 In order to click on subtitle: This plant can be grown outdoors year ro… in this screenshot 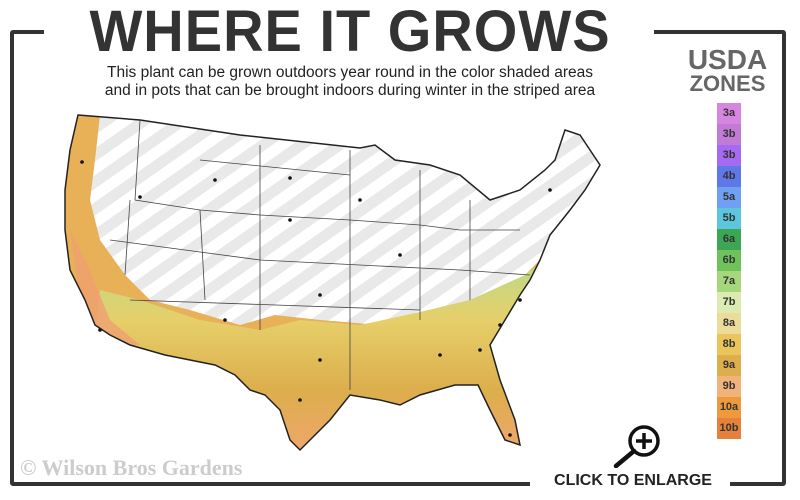, I will do `click(350, 82)`.